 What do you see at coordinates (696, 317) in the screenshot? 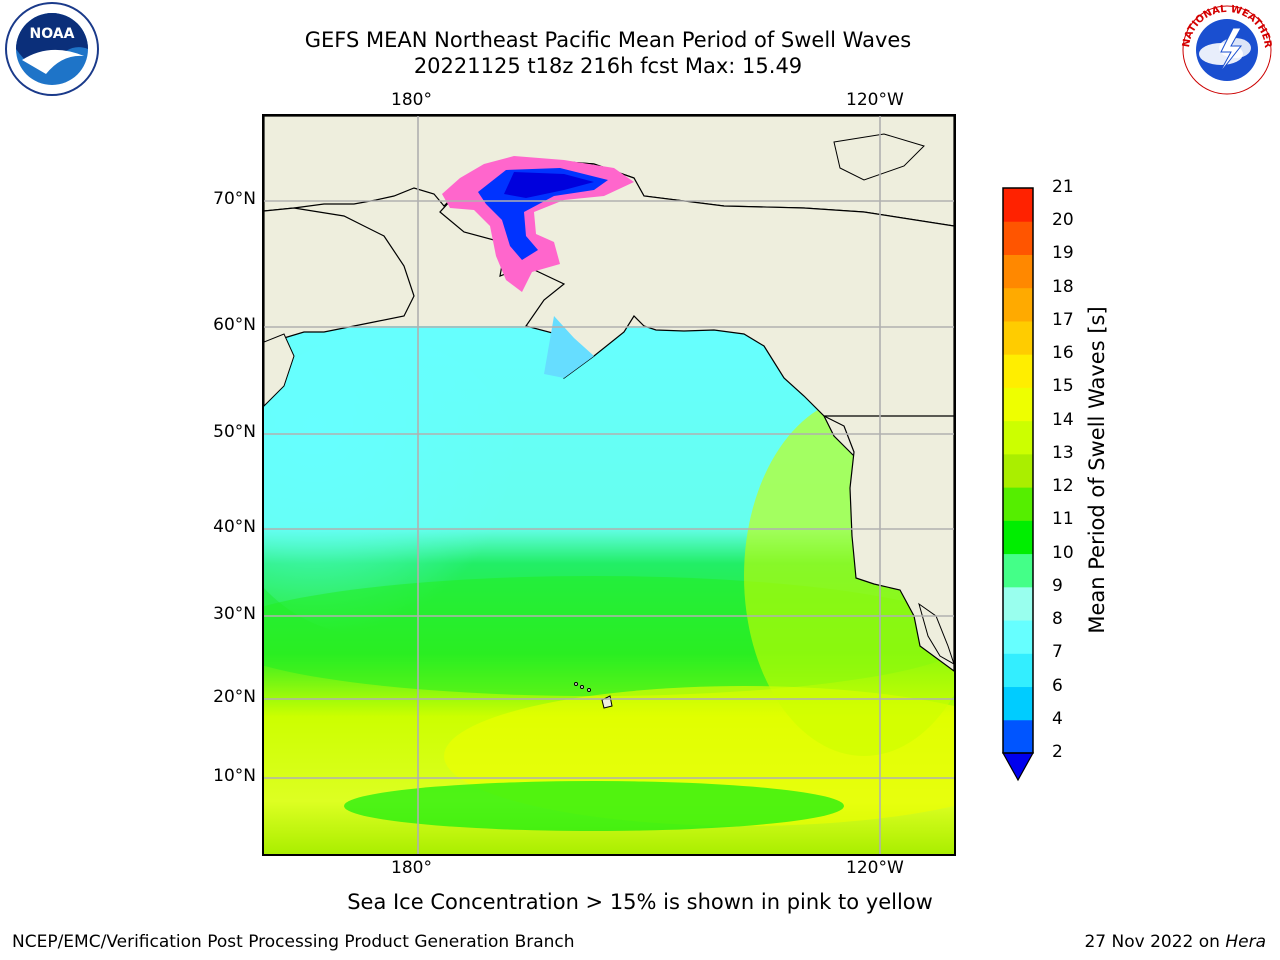
I see `land-alaska` at bounding box center [696, 317].